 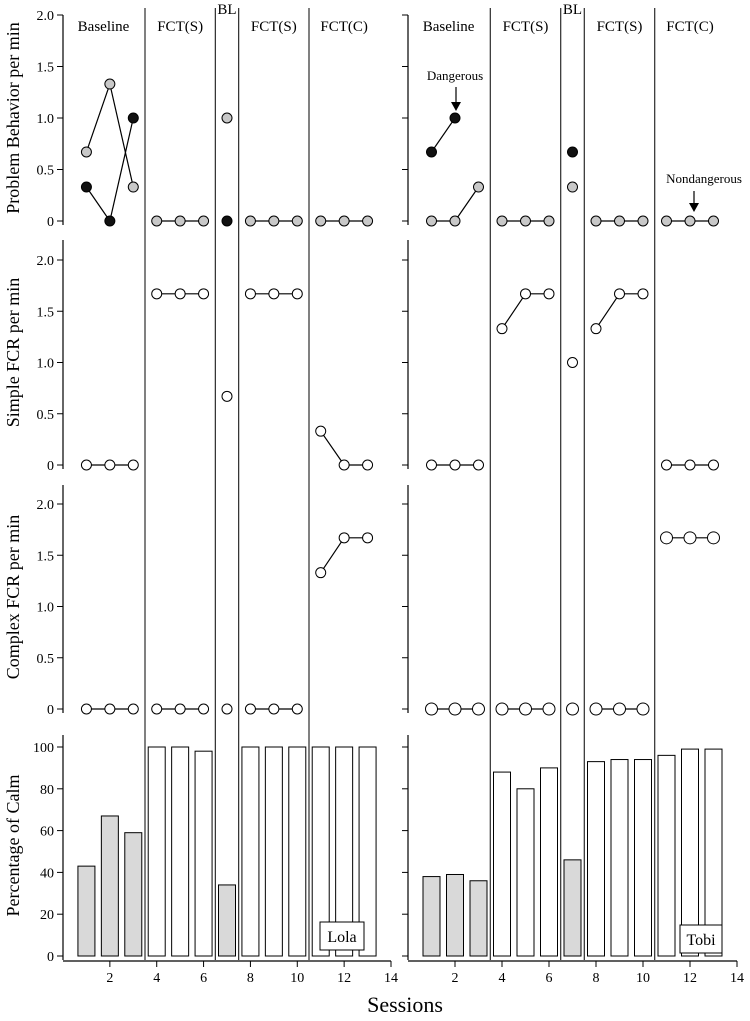 I want to click on annotation-label: Nondangerous, so click(x=704, y=178).